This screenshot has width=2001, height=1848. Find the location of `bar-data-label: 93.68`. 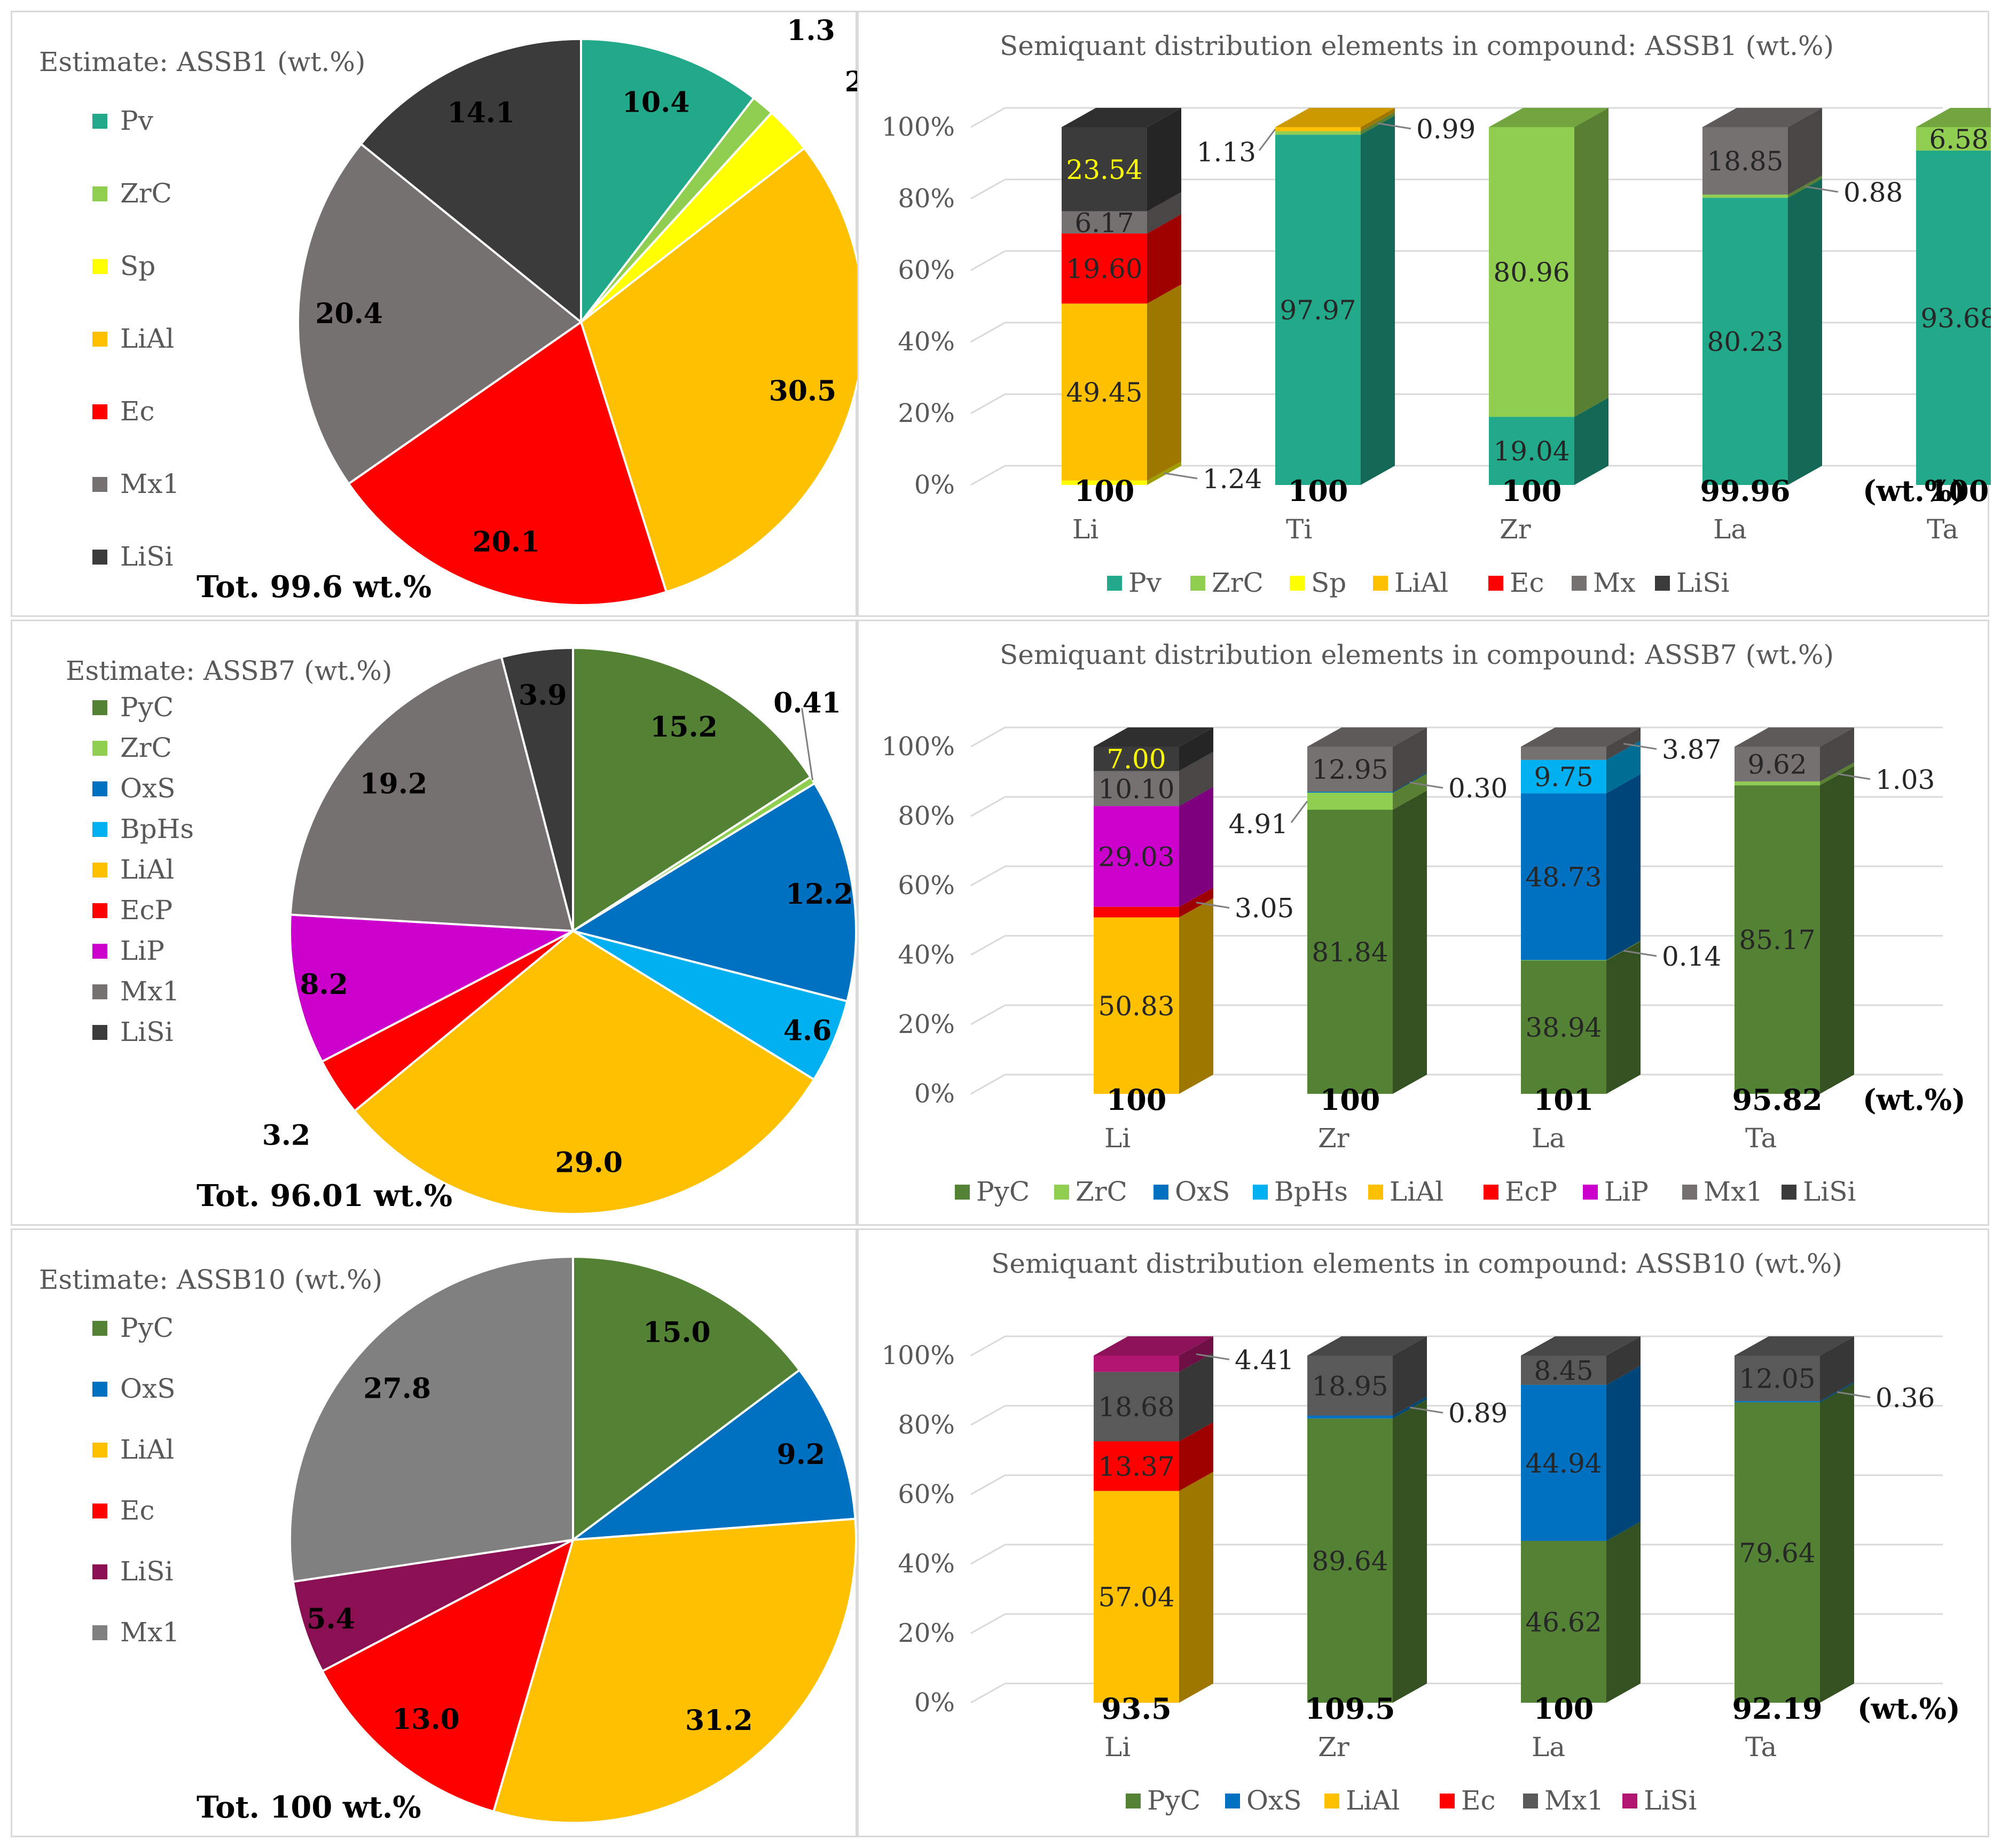

bar-data-label: 93.68 is located at coordinates (1955, 318).